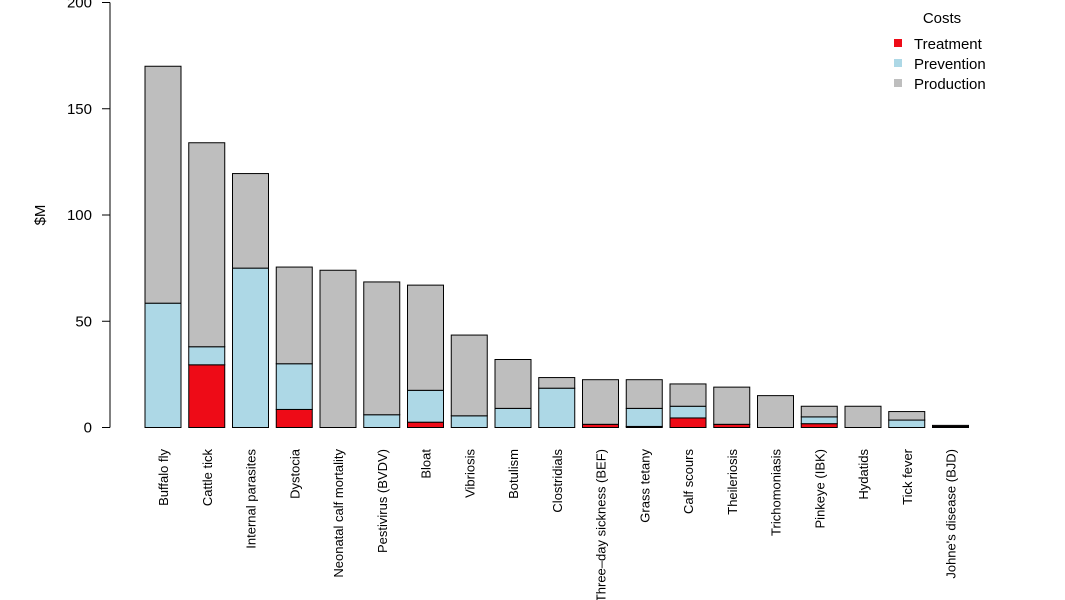 Image resolution: width=1065 pixels, height=600 pixels. I want to click on legend-title: Costs, so click(942, 18).